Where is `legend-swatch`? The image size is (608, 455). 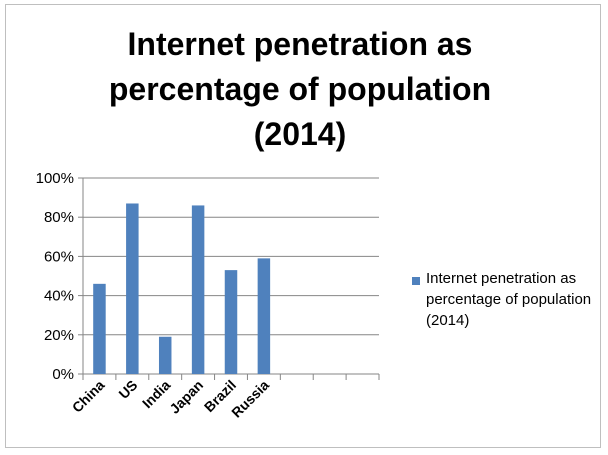 legend-swatch is located at coordinates (416, 281).